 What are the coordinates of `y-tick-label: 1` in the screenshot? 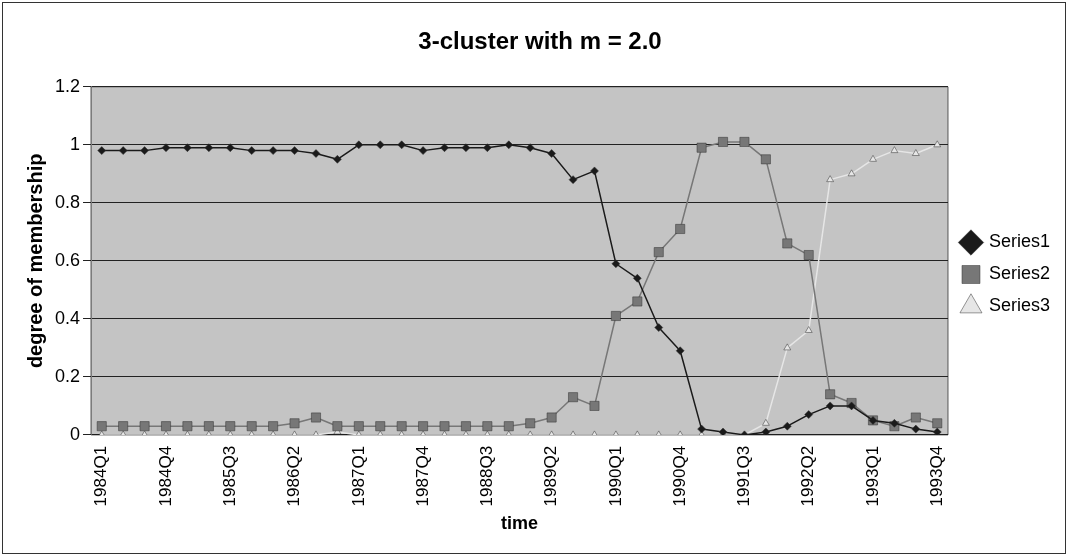 It's located at (75, 143).